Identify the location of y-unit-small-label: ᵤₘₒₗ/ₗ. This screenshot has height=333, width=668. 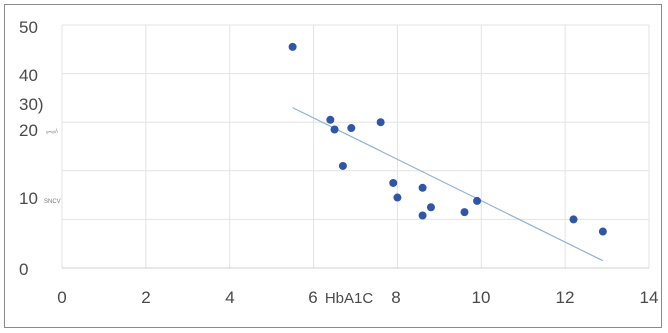
(52, 132).